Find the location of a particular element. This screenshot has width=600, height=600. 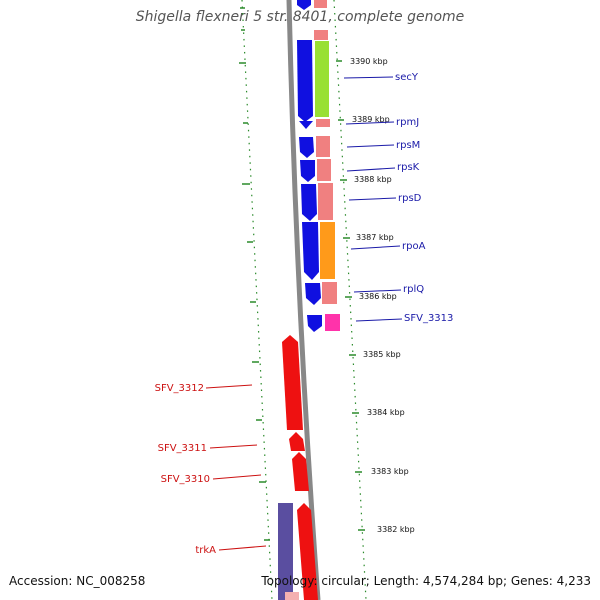

forward-strand is located at coordinates (309, 166).